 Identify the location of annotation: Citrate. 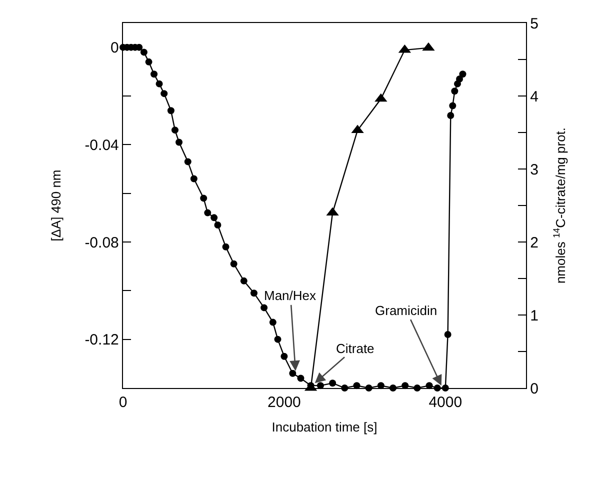
(355, 348).